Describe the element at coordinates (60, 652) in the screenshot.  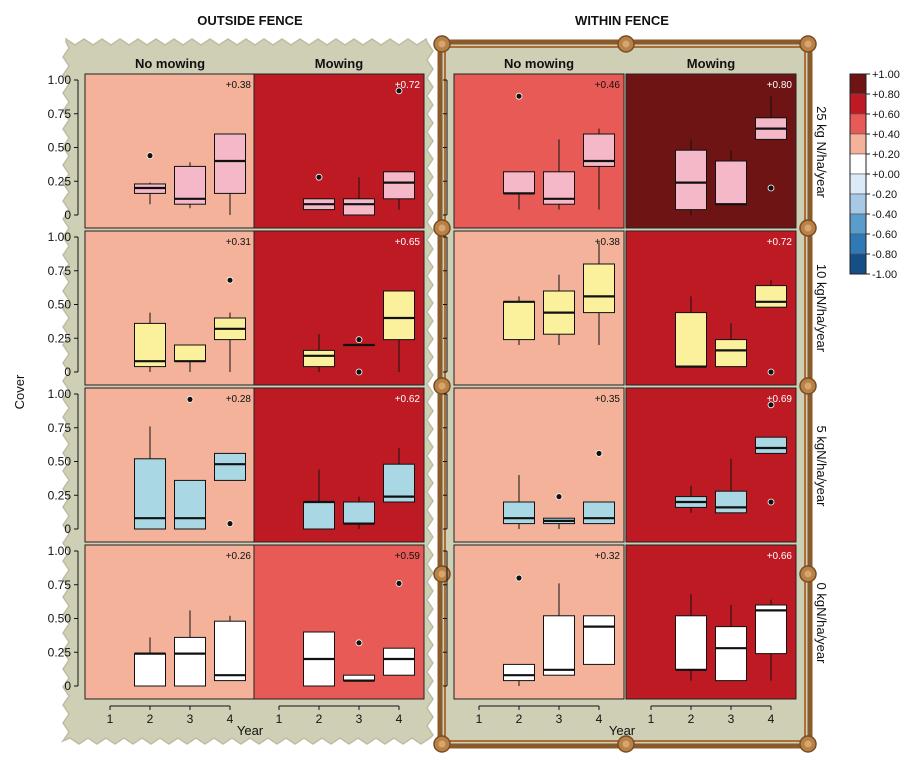
I see `y-tick-label: 0.25` at that location.